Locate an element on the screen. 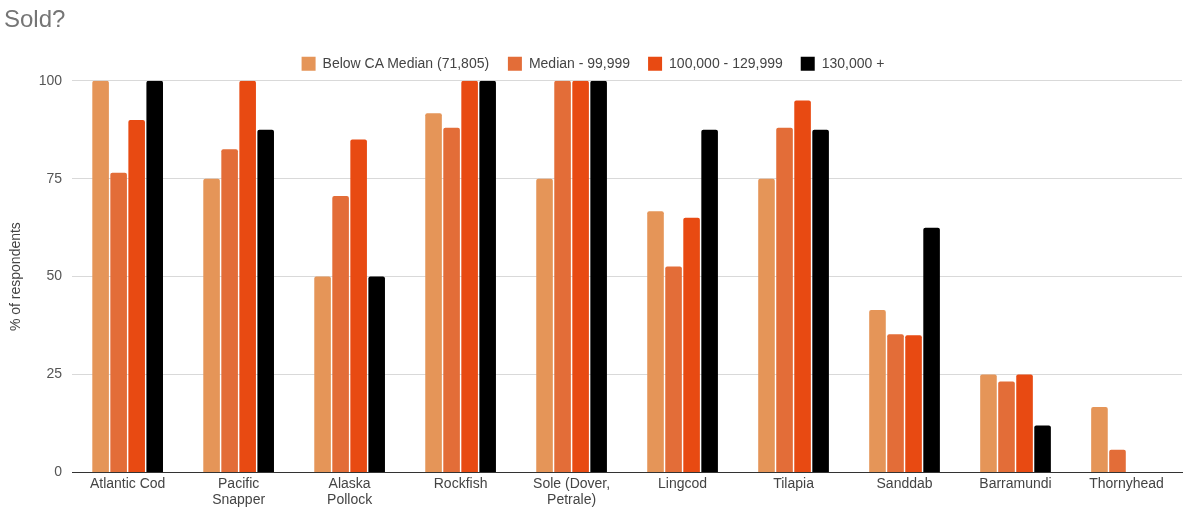 The width and height of the screenshot is (1198, 516). x-tick-label: Atlantic Cod is located at coordinates (127, 482).